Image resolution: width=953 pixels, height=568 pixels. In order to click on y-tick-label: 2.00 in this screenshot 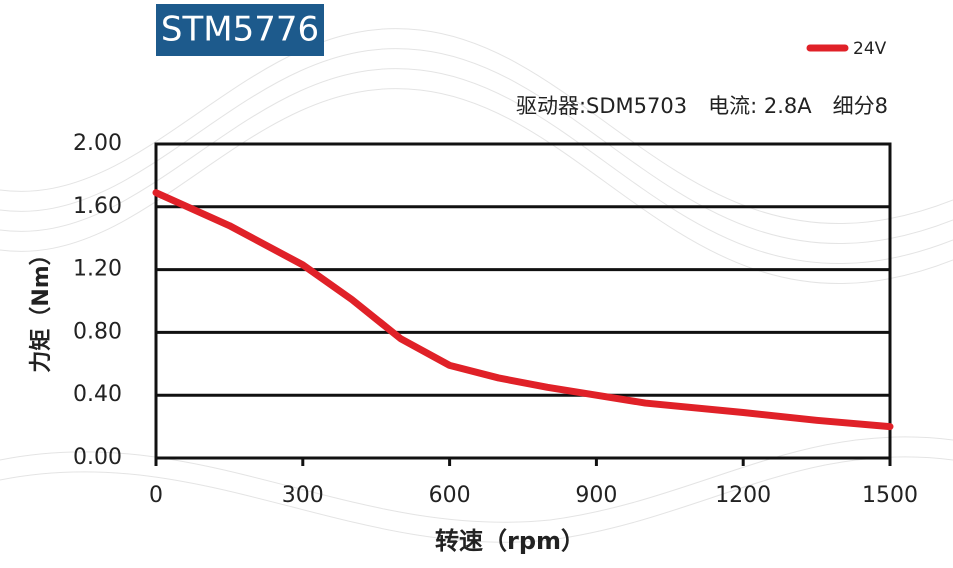, I will do `click(97, 143)`.